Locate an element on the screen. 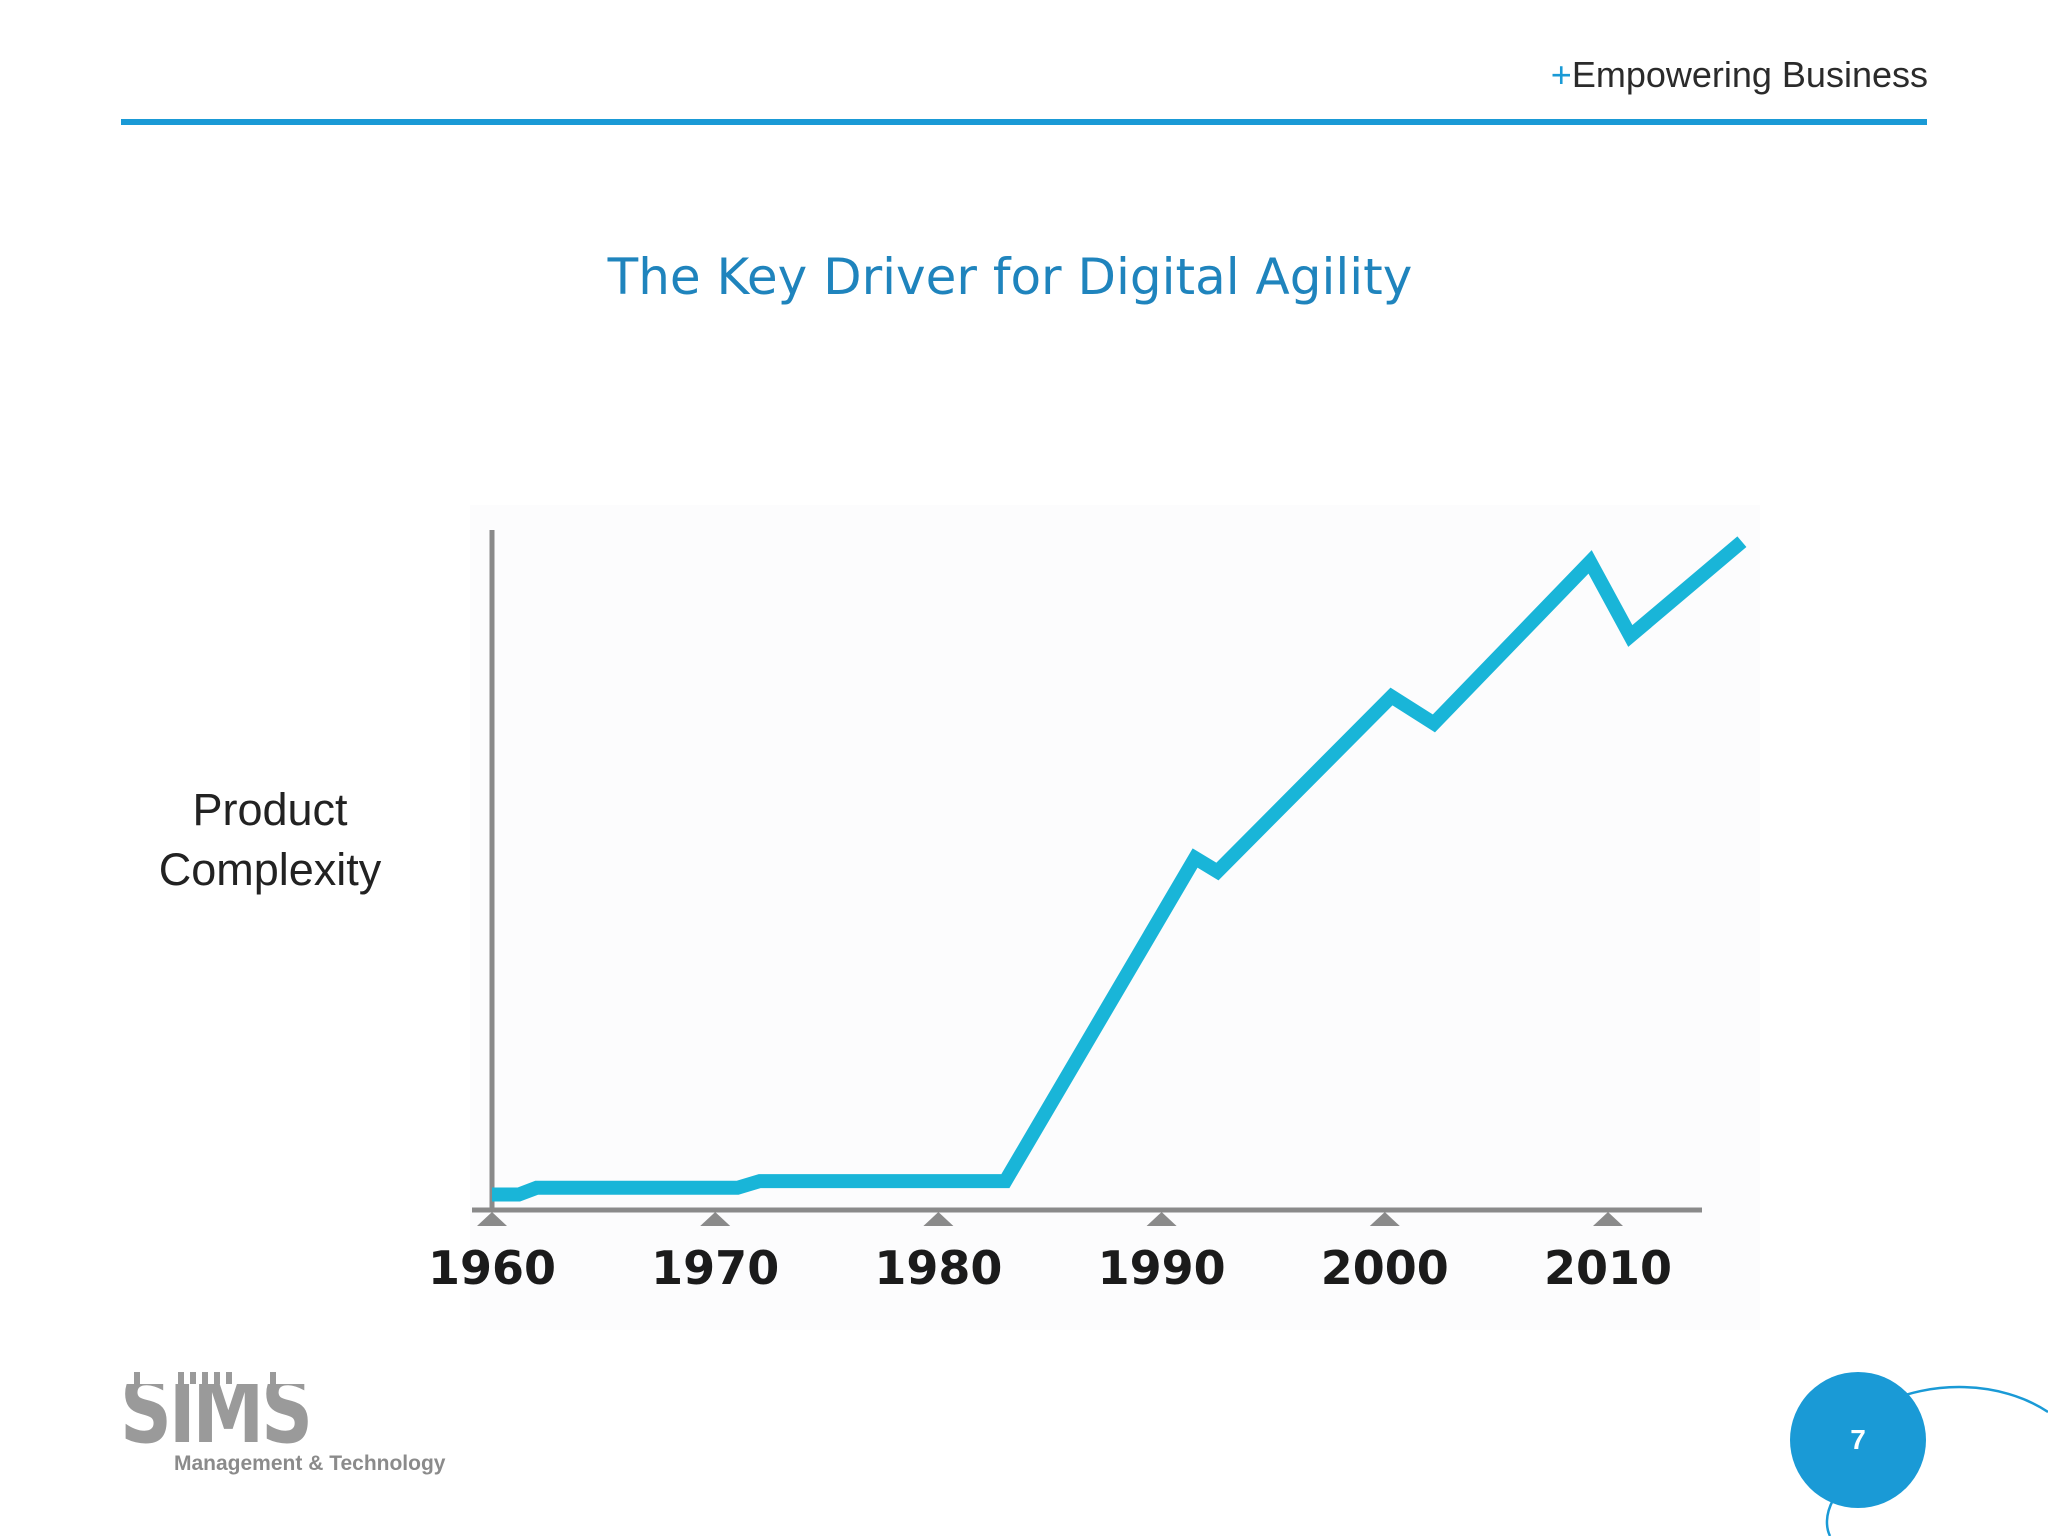  tagline-text: Empowering Business is located at coordinates (1749, 74).